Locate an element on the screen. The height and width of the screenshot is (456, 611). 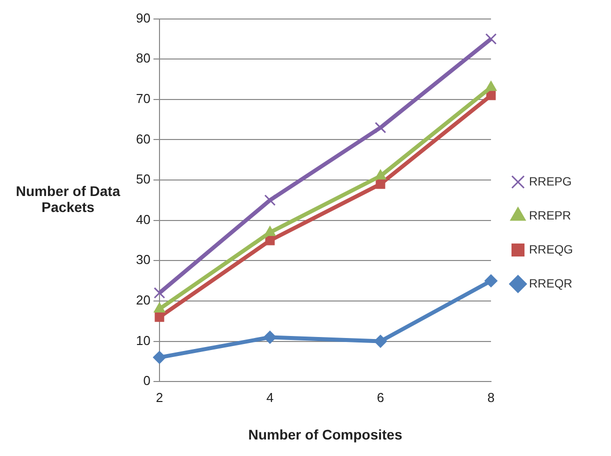
y-tick-label: 20 is located at coordinates (143, 300).